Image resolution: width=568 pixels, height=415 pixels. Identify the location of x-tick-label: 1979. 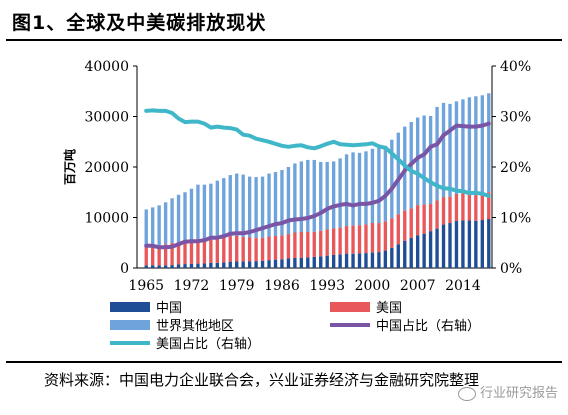
(237, 286).